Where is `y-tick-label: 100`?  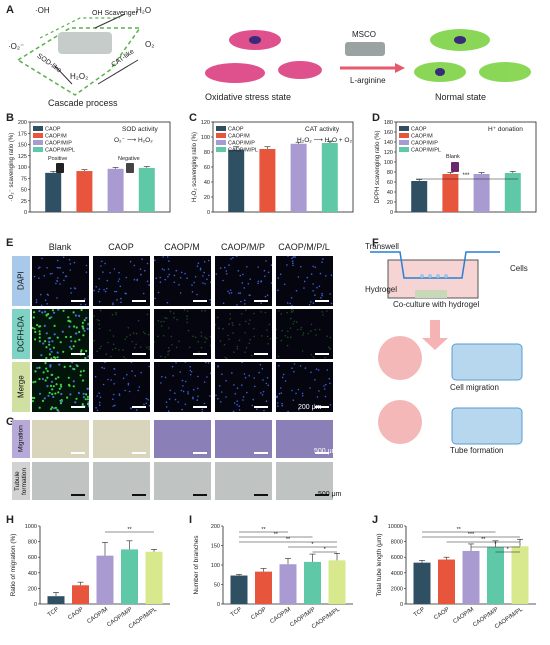
y-tick-label: 100 is located at coordinates (215, 566).